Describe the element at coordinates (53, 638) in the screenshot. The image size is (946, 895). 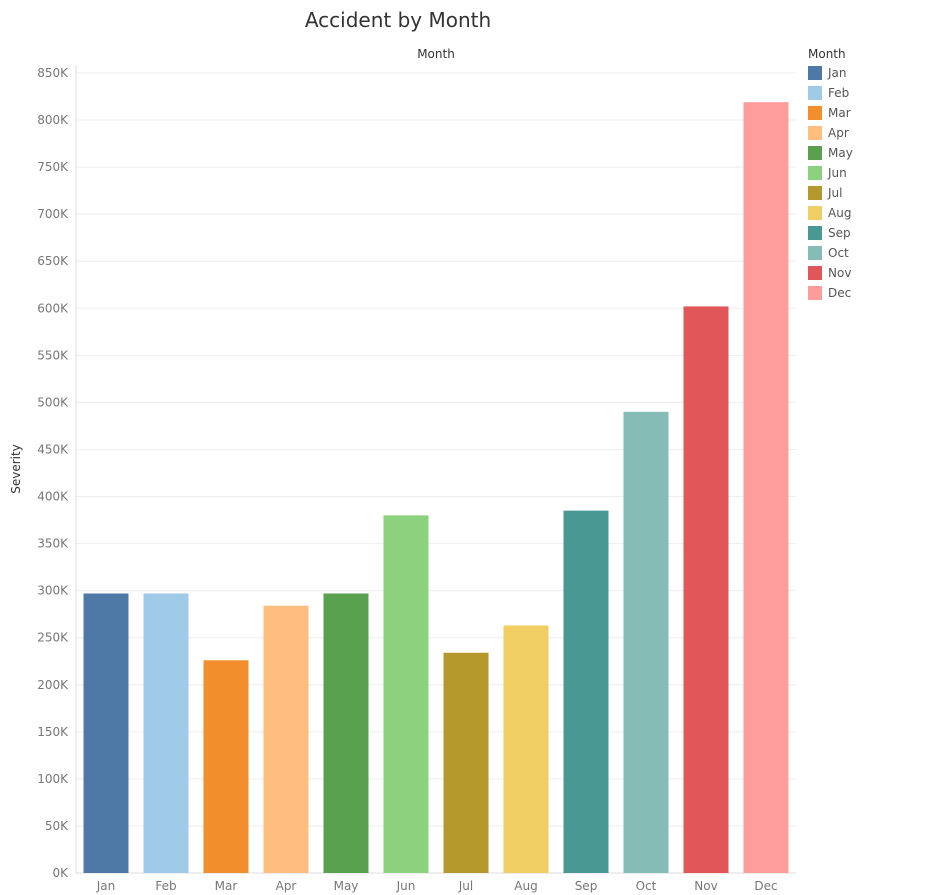
I see `y-tick-label: 250K` at that location.